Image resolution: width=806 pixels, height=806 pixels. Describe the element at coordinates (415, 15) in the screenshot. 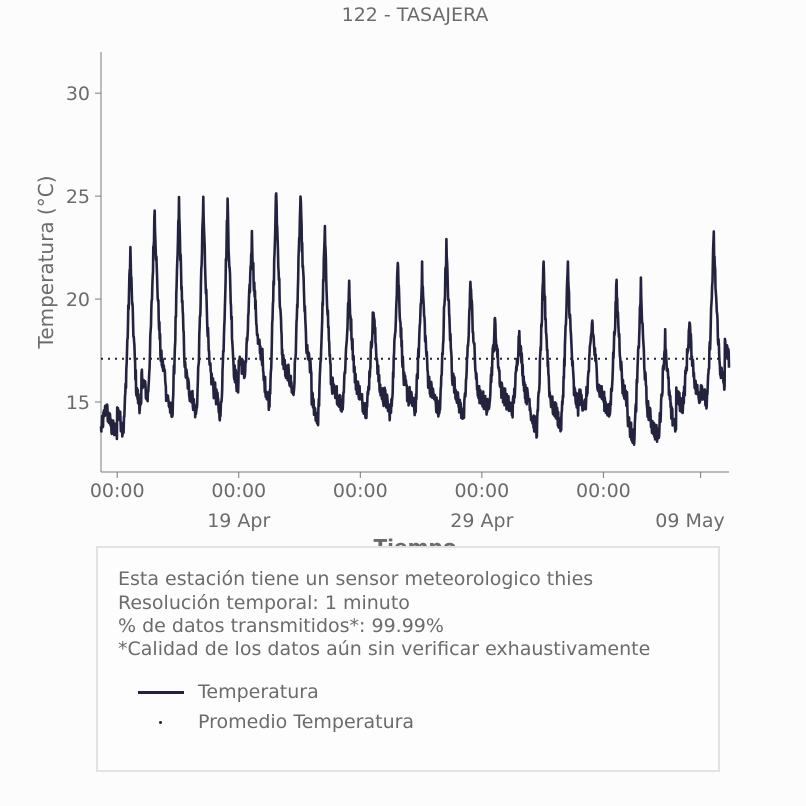

I see `chart-title: 122 - TASAJERA` at that location.